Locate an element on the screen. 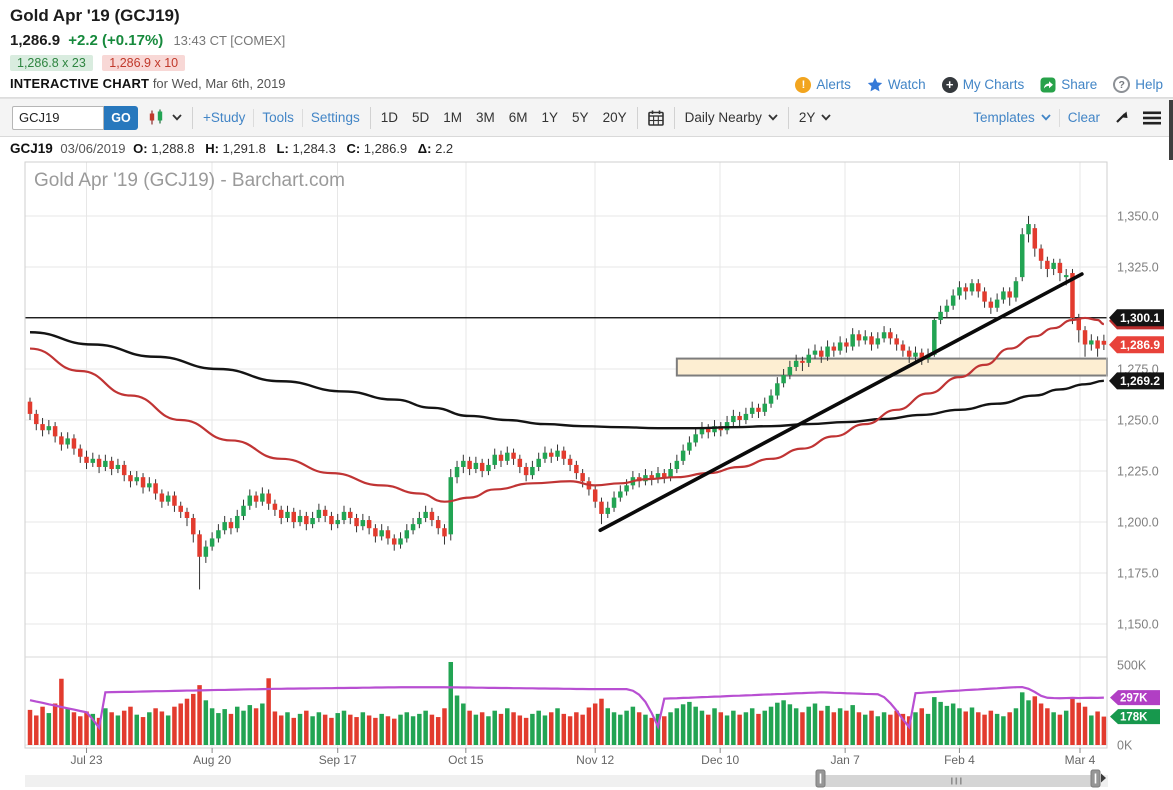  menu-button is located at coordinates (1152, 118).